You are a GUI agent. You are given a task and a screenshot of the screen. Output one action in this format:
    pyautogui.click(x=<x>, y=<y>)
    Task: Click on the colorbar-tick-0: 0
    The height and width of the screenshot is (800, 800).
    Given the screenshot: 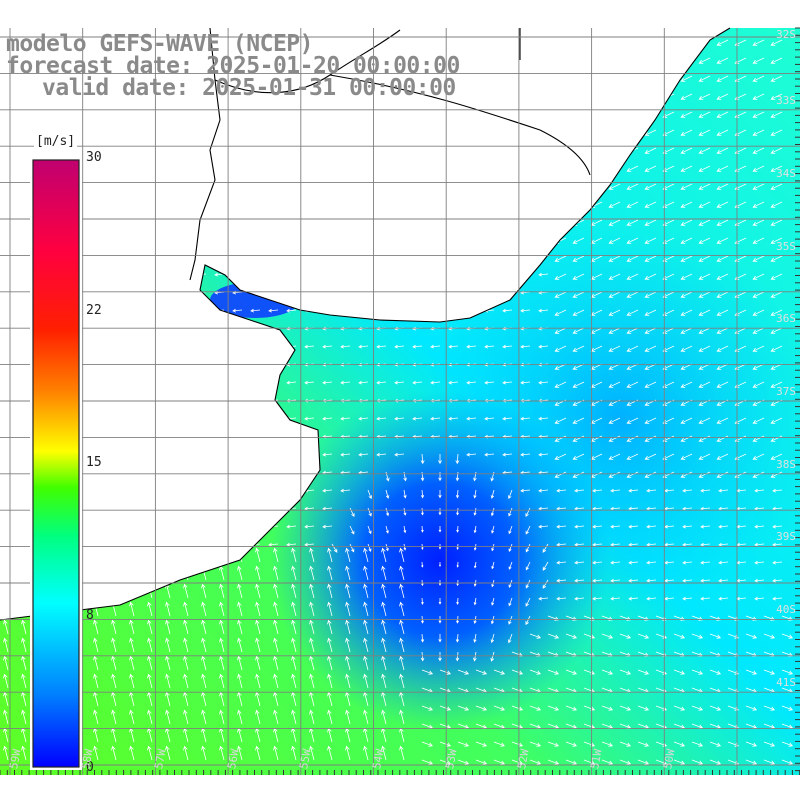 What is the action you would take?
    pyautogui.click(x=90, y=767)
    